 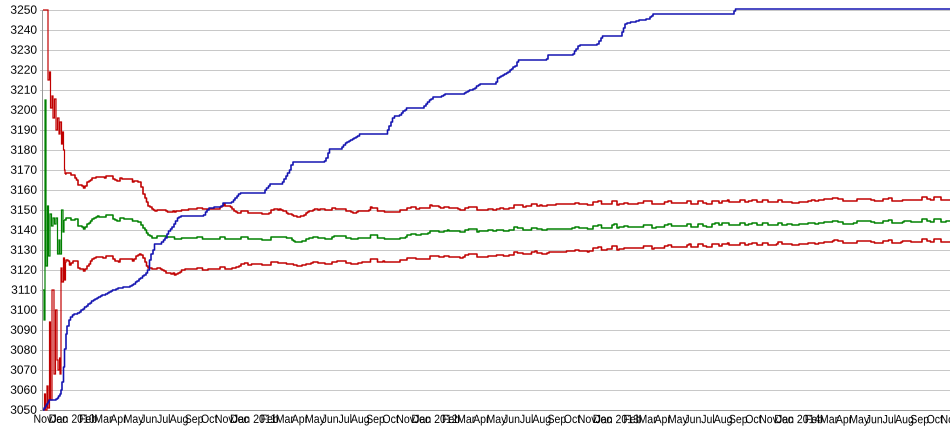 What do you see at coordinates (23, 330) in the screenshot?
I see `svg-text: 3090` at bounding box center [23, 330].